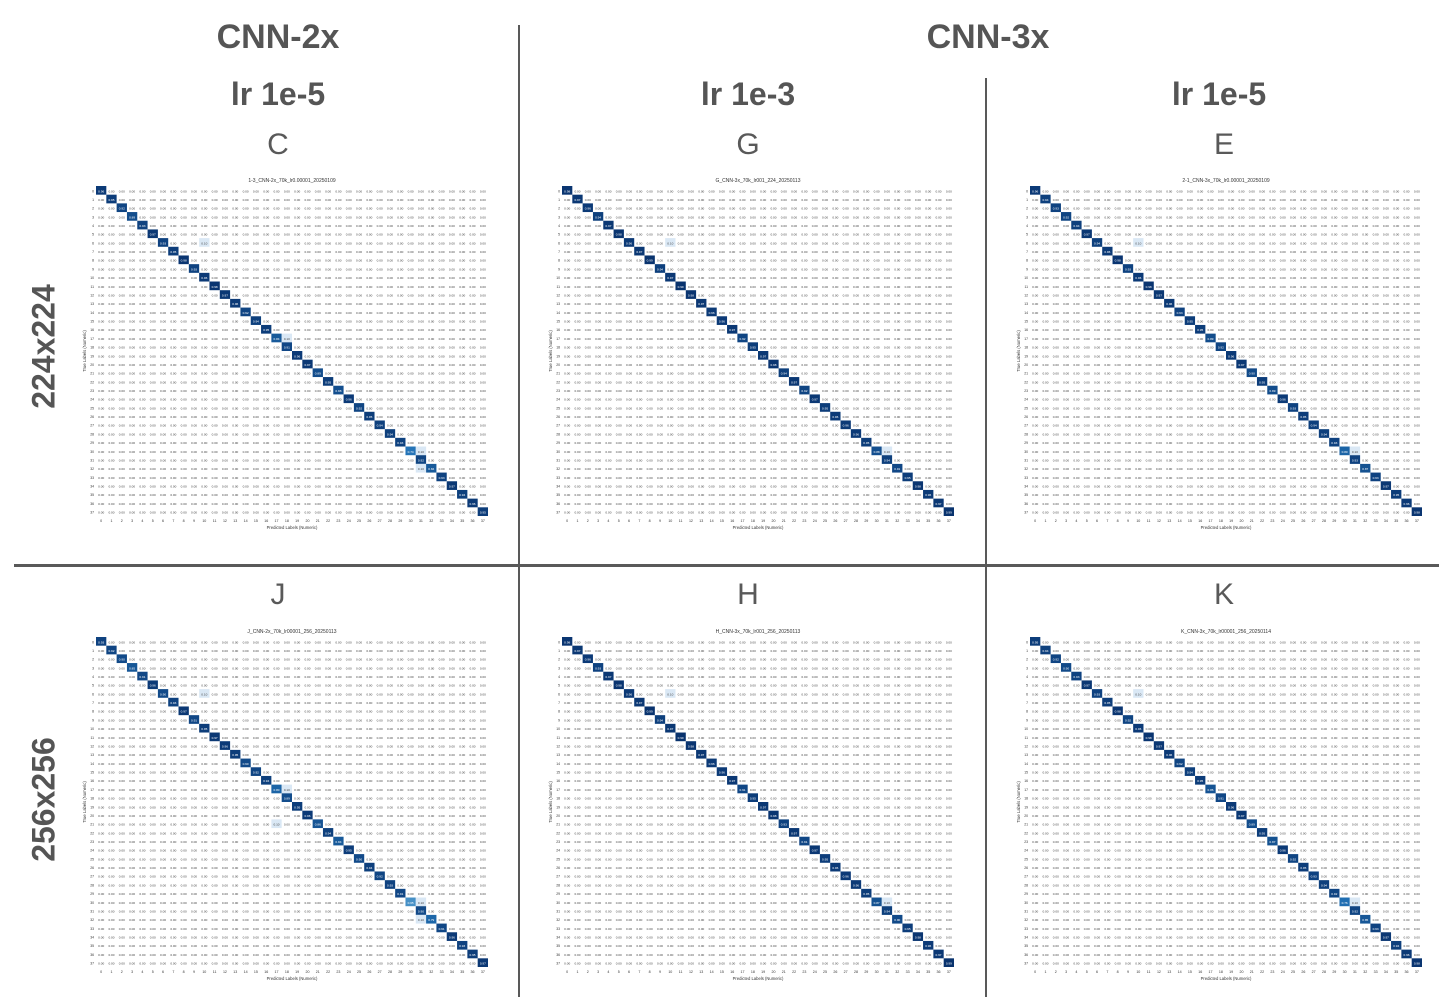 Image resolution: width=1439 pixels, height=997 pixels. Describe the element at coordinates (1097, 521) in the screenshot. I see `x-tick-label: 6` at that location.